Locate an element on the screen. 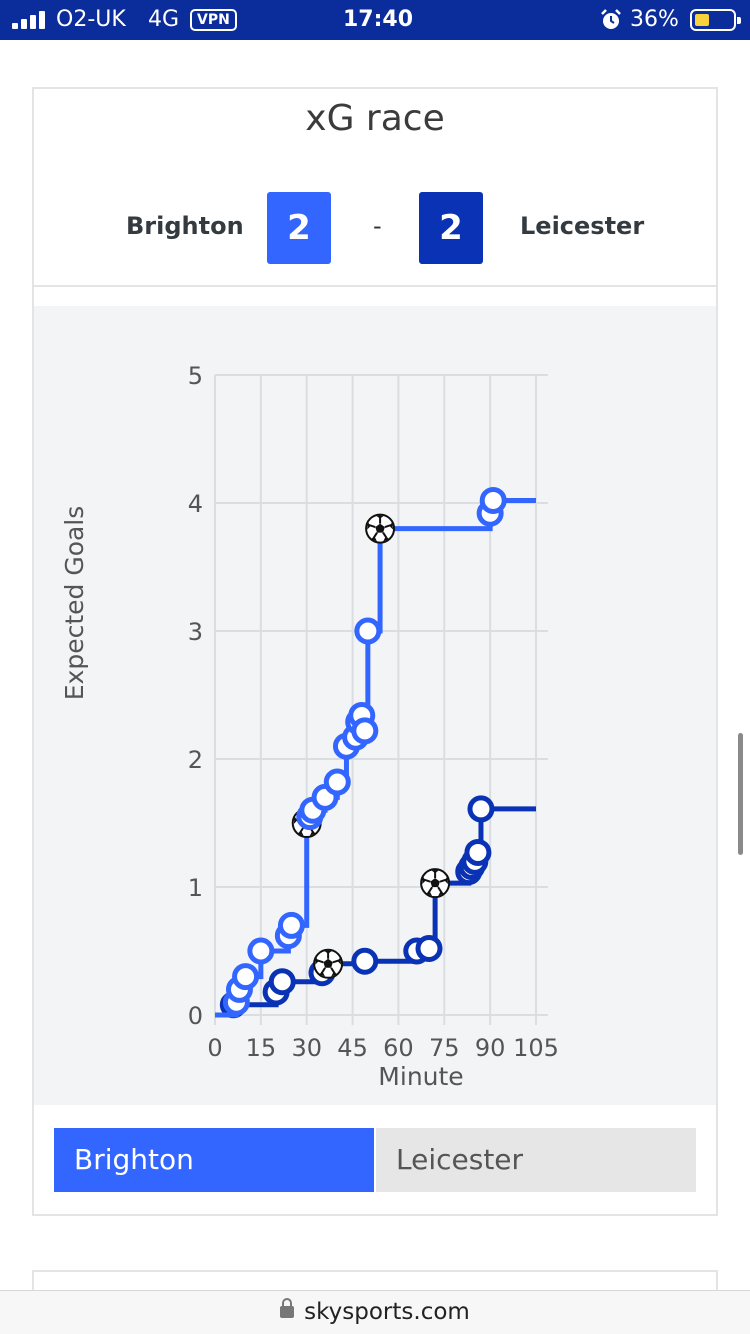  x-tick-label: 60 is located at coordinates (398, 1048).